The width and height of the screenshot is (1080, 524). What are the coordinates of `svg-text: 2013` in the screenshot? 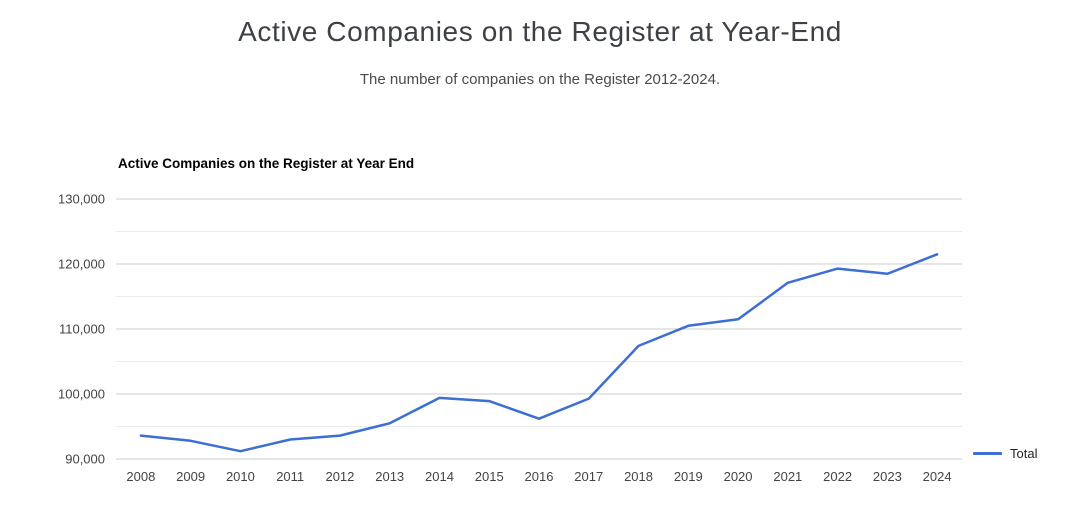 It's located at (389, 476).